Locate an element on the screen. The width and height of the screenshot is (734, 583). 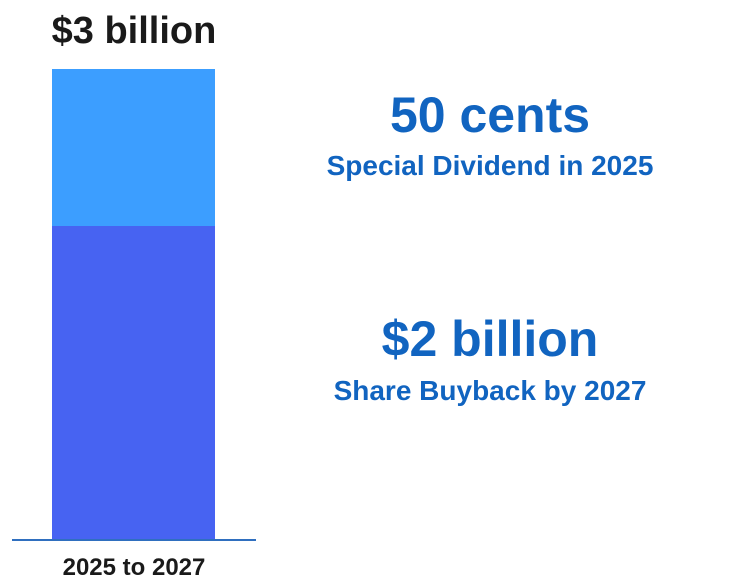
buyback-description-label: Share Buyback by 2027 is located at coordinates (490, 390).